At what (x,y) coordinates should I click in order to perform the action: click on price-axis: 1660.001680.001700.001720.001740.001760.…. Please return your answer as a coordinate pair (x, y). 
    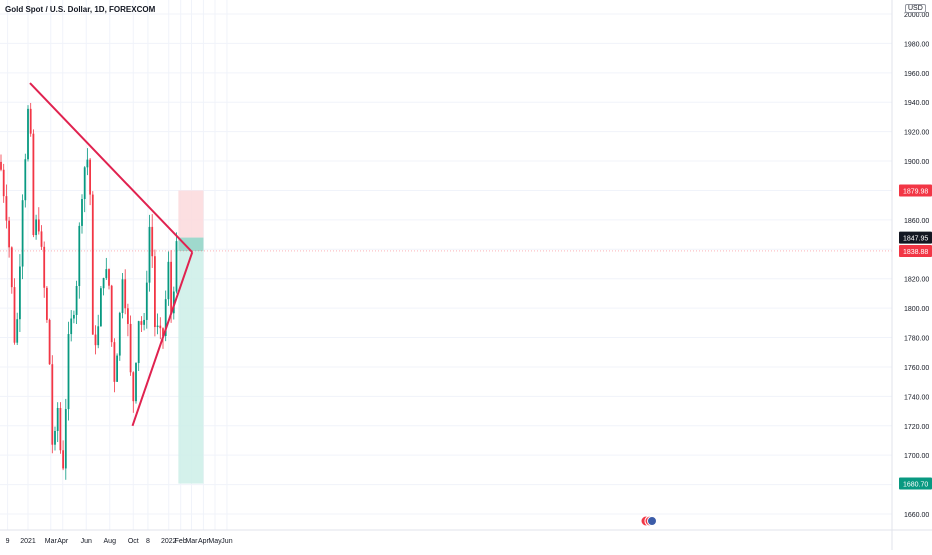
    Looking at the image, I should click on (911, 275).